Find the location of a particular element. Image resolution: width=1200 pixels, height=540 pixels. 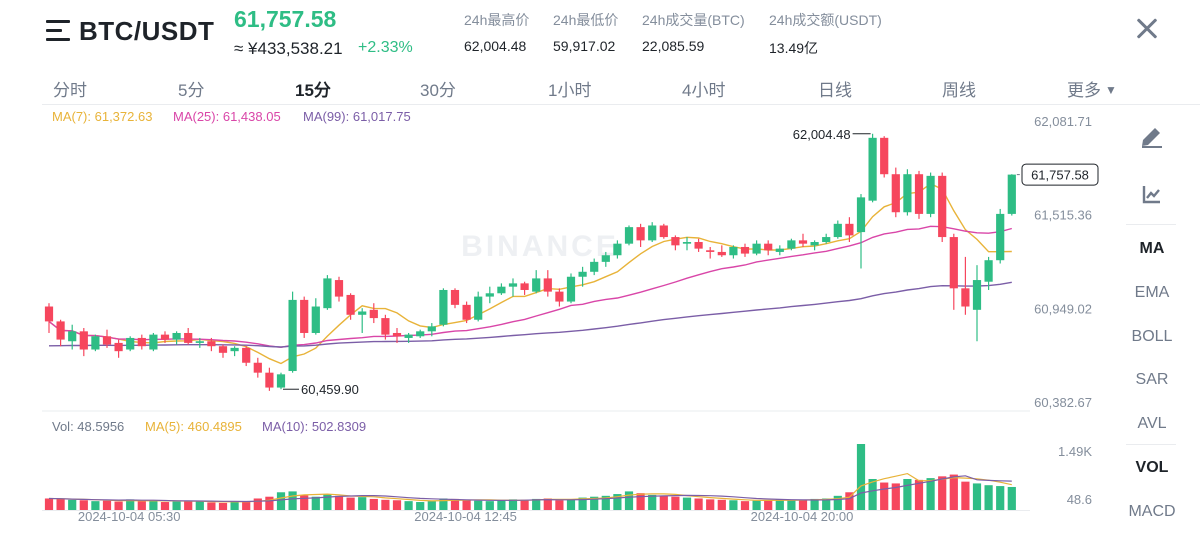

legend-vol-ma5: MA(5): 460.4895 is located at coordinates (193, 426).